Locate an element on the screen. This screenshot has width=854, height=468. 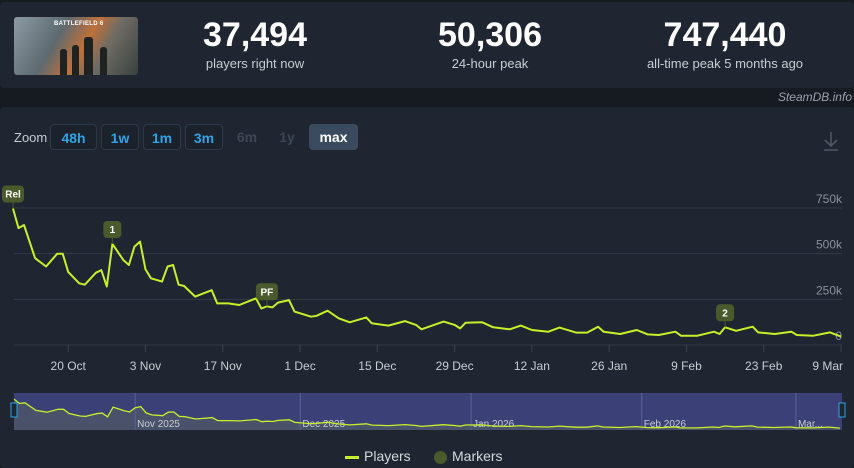
stat-all-time-peak: 747,440 all-time peak 5 months ago is located at coordinates (725, 43).